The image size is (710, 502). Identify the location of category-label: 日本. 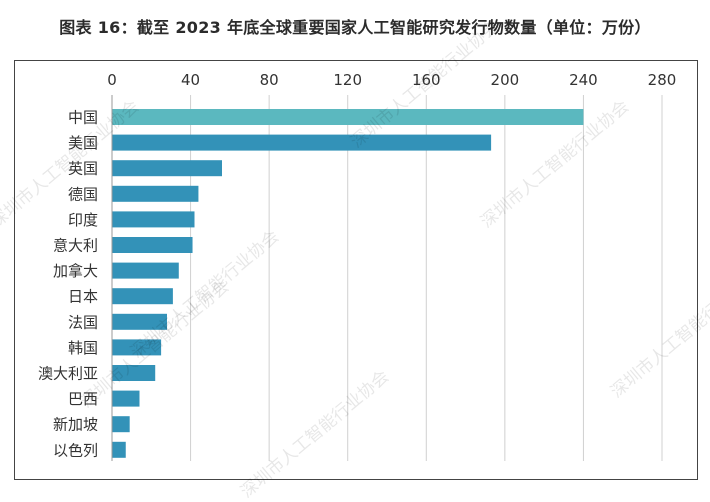
(83, 297).